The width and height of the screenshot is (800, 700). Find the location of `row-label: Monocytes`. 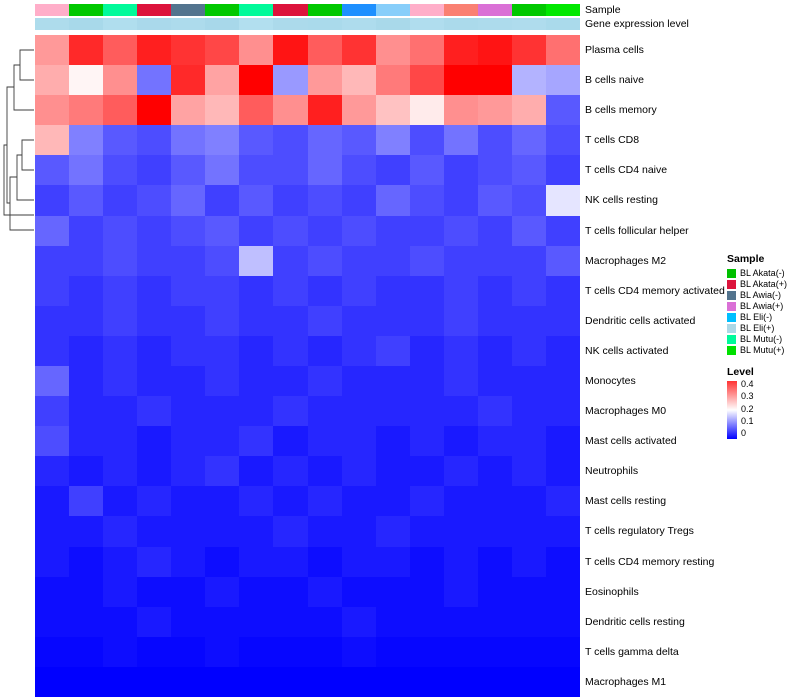

row-label: Monocytes is located at coordinates (610, 381).